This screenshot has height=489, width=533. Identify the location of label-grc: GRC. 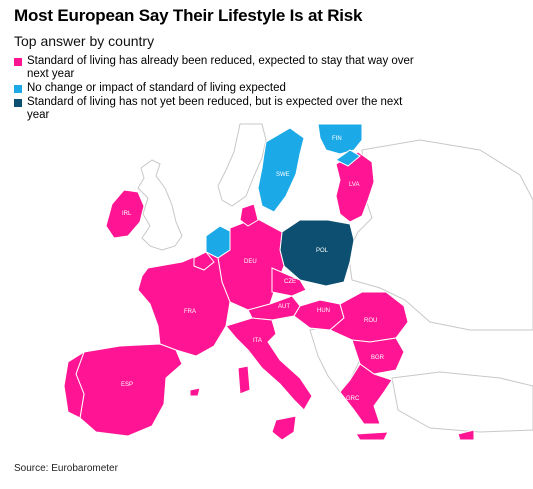
(353, 399).